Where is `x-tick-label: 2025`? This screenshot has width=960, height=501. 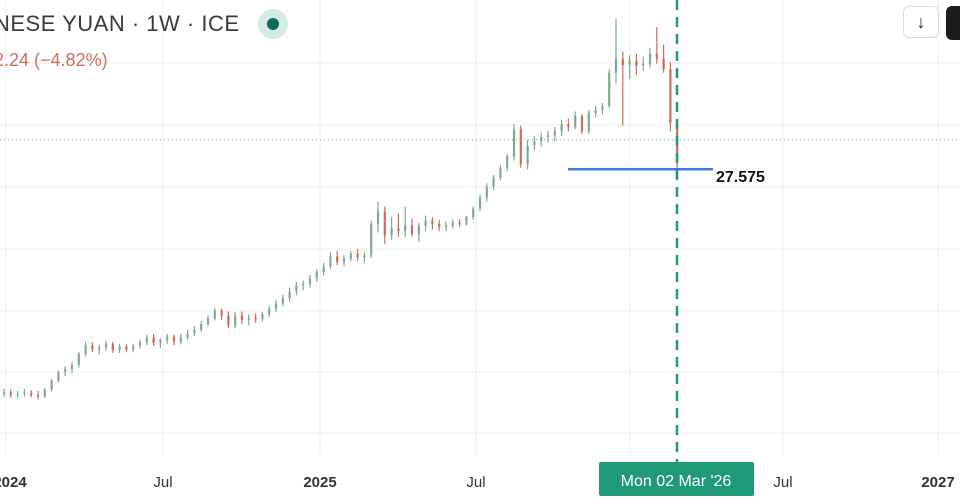 x-tick-label: 2025 is located at coordinates (319, 482).